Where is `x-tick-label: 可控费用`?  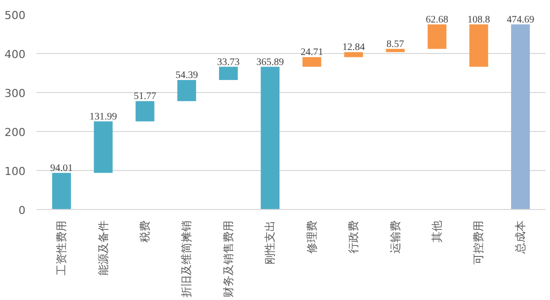 x-tick-label: 可控费用 is located at coordinates (479, 242).